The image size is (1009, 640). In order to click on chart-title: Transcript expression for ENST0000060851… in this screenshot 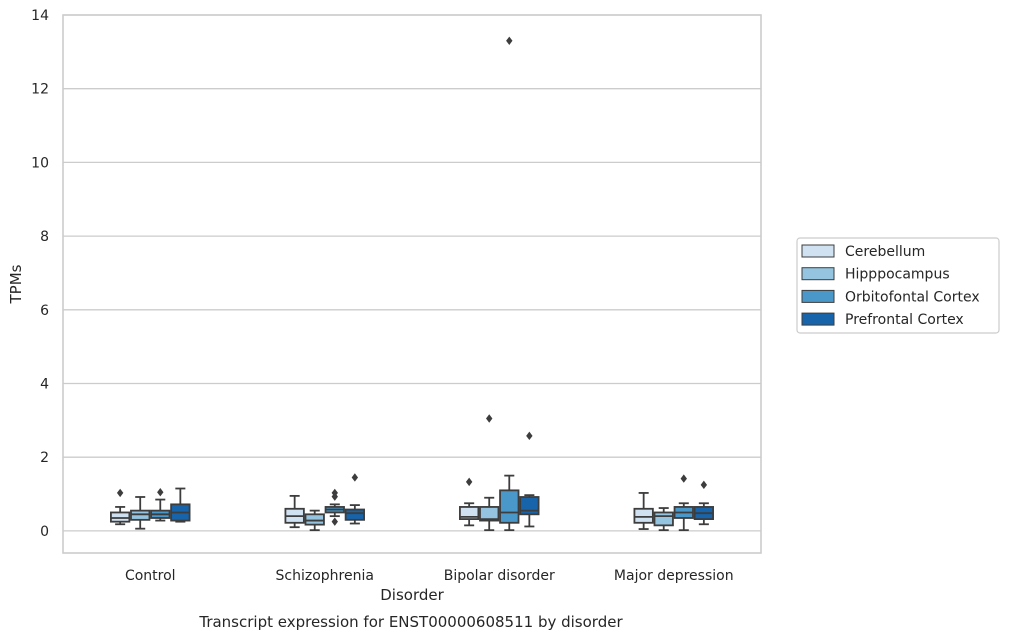, I will do `click(410, 622)`.